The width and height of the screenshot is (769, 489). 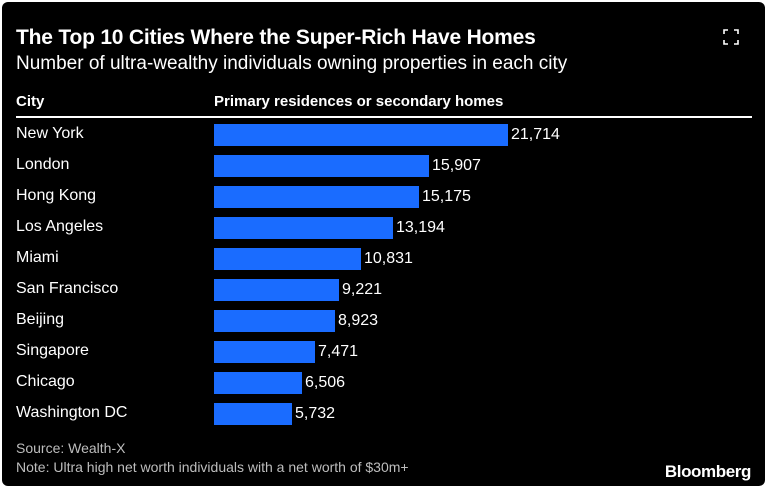 I want to click on city-label: Washington DC, so click(x=72, y=412).